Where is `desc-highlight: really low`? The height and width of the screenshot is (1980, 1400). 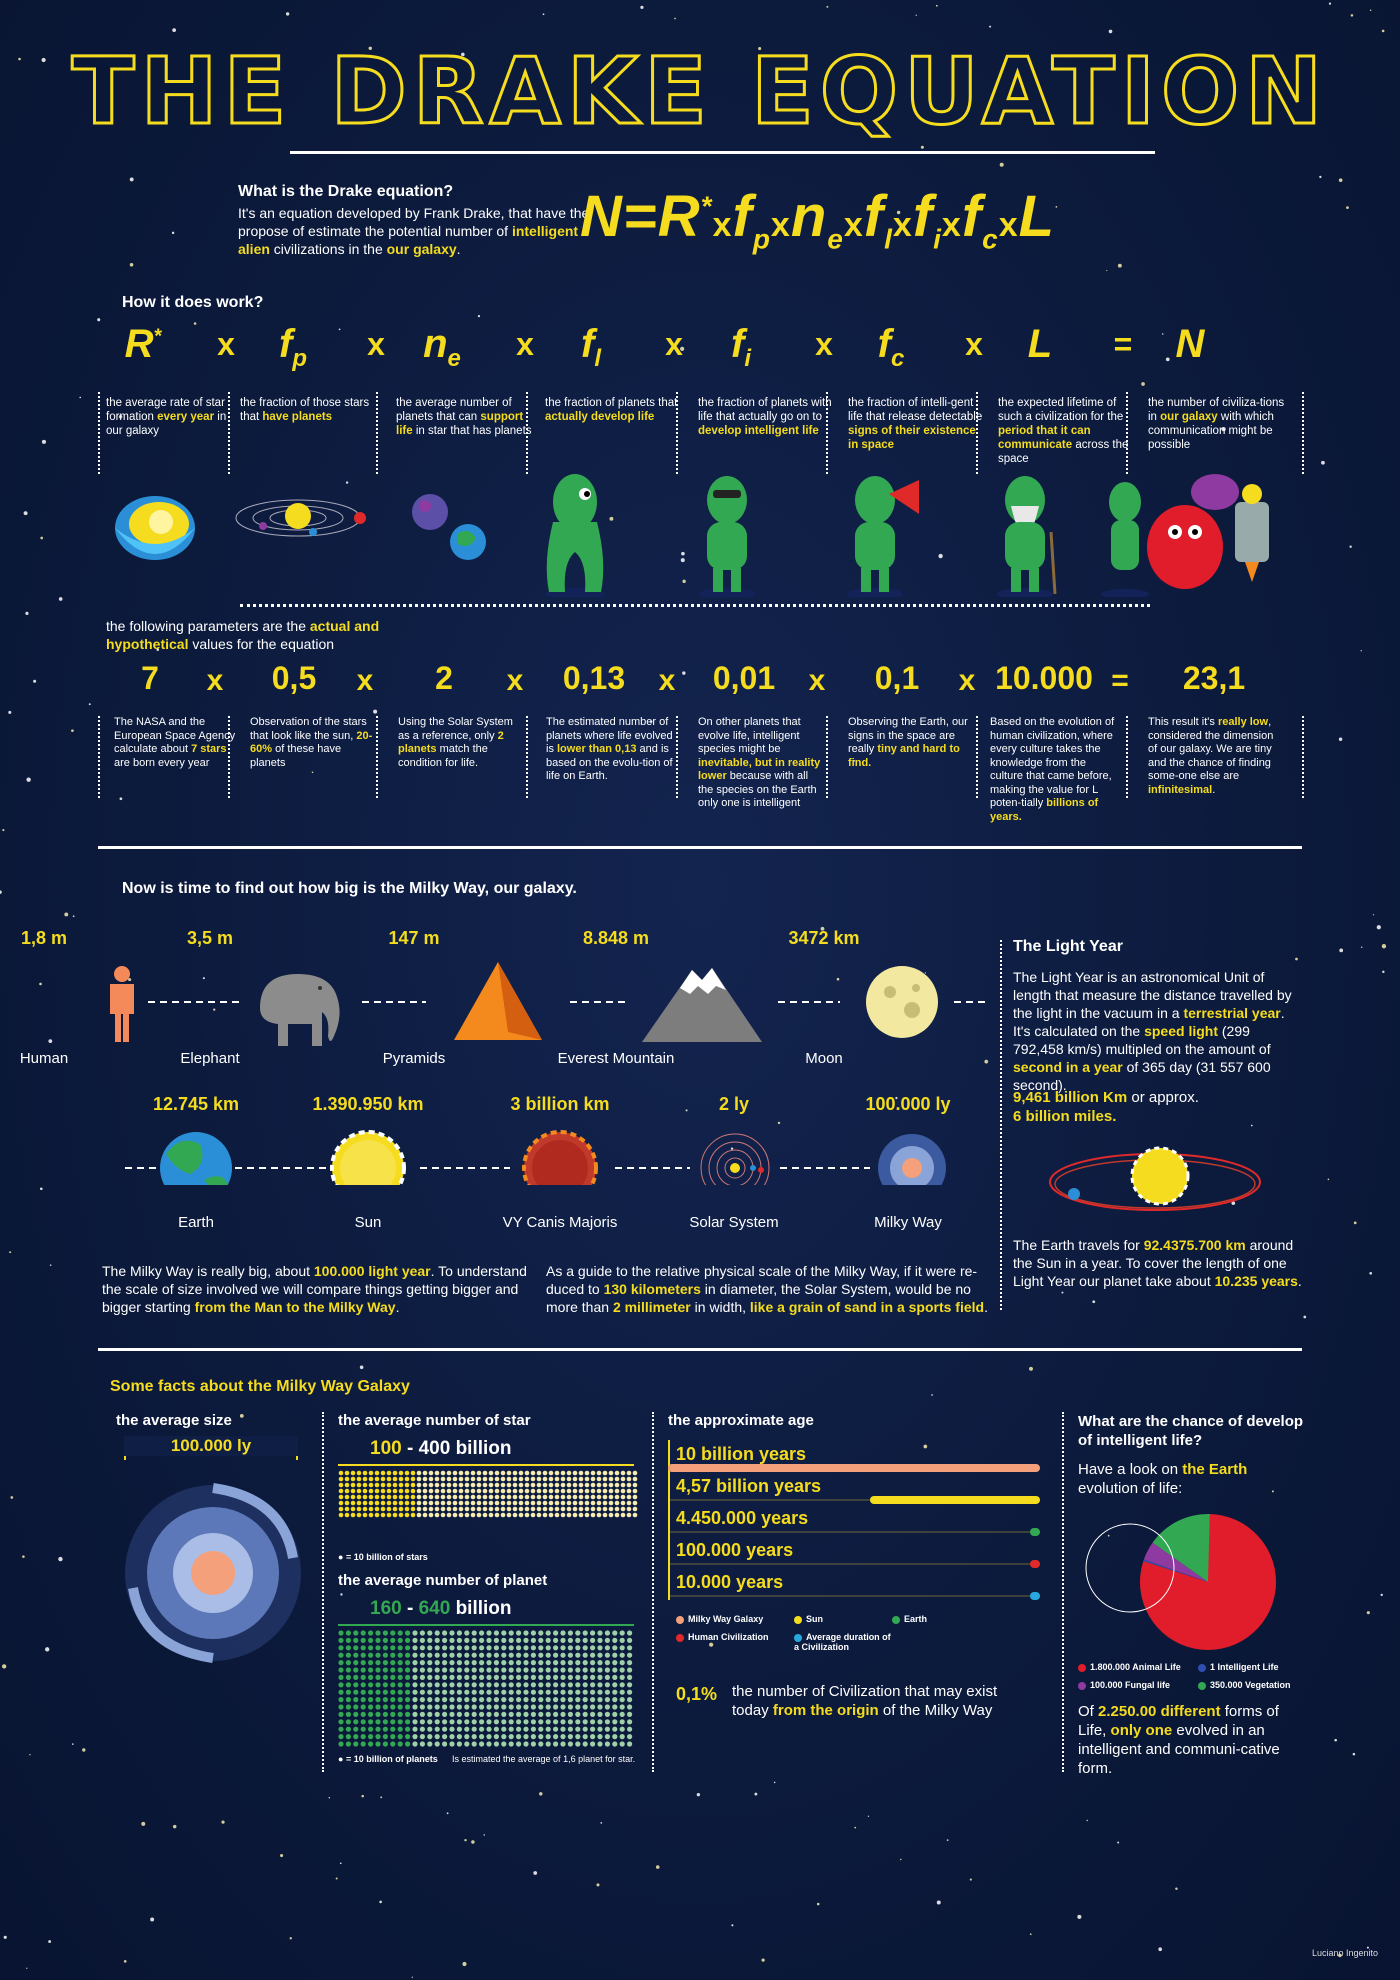 desc-highlight: really low is located at coordinates (1243, 722).